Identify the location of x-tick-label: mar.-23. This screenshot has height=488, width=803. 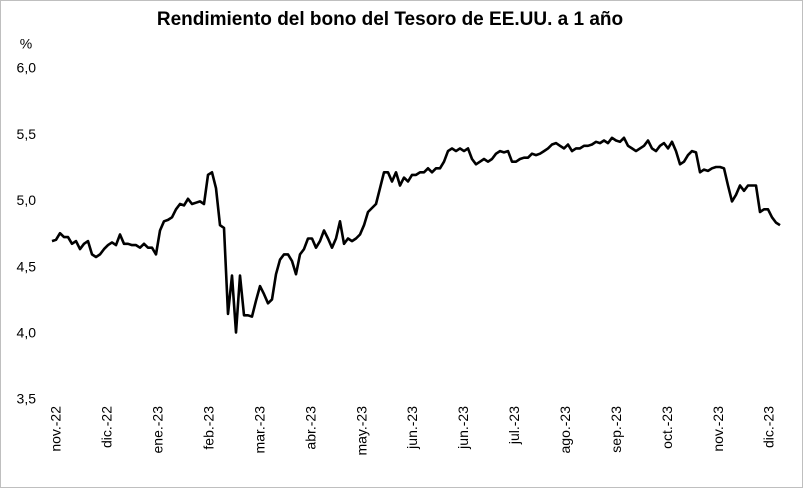
(259, 430).